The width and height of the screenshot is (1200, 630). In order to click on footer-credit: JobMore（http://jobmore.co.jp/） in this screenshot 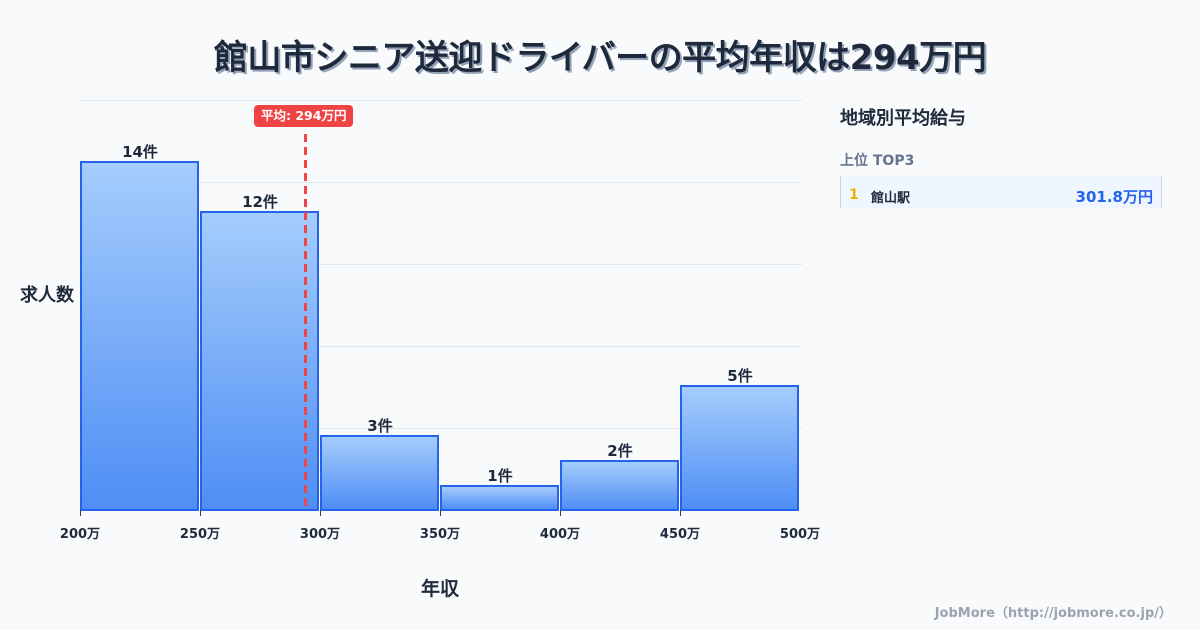, I will do `click(1053, 613)`.